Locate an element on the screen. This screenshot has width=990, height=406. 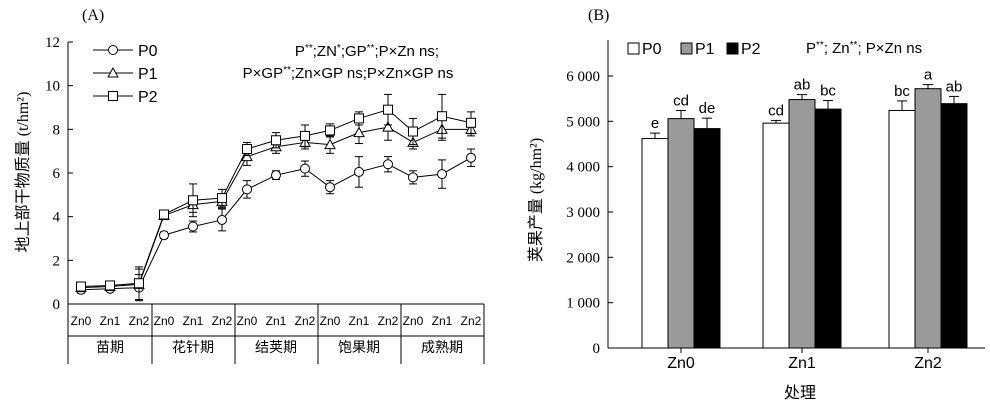
bar-p1-zn2 is located at coordinates (928, 218).